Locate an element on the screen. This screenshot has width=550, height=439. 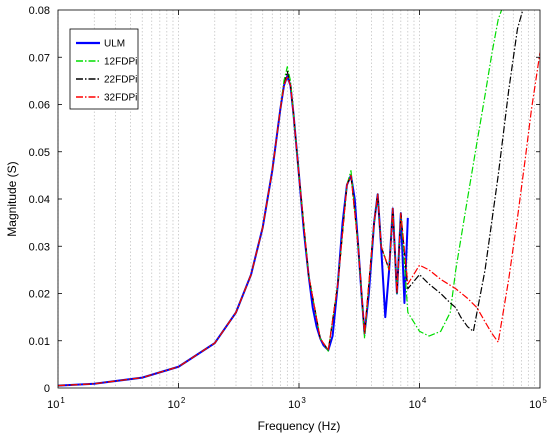
y-tick-label: 0.01 is located at coordinates (39, 342).